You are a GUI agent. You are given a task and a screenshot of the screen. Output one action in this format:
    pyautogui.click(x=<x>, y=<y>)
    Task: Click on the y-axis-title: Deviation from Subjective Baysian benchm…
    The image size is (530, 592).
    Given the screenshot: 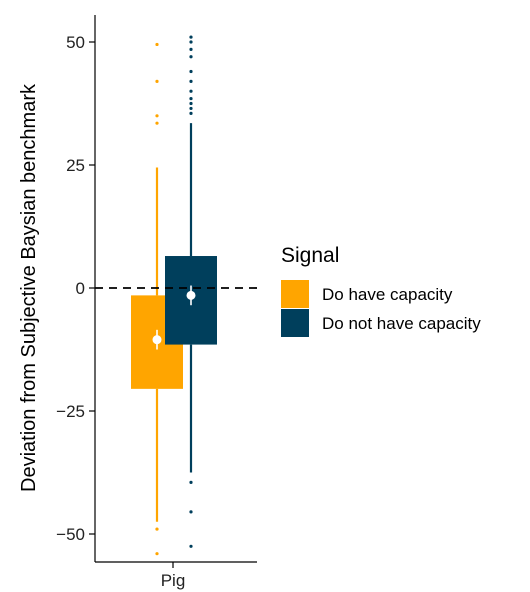 What is the action you would take?
    pyautogui.click(x=29, y=287)
    